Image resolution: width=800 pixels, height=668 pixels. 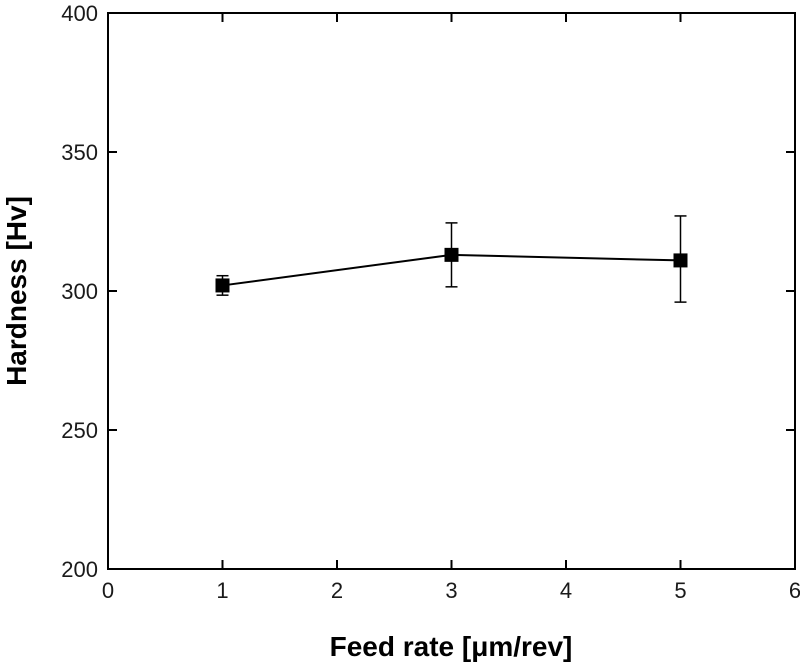 What do you see at coordinates (222, 590) in the screenshot?
I see `x-tick-label-1: 1` at bounding box center [222, 590].